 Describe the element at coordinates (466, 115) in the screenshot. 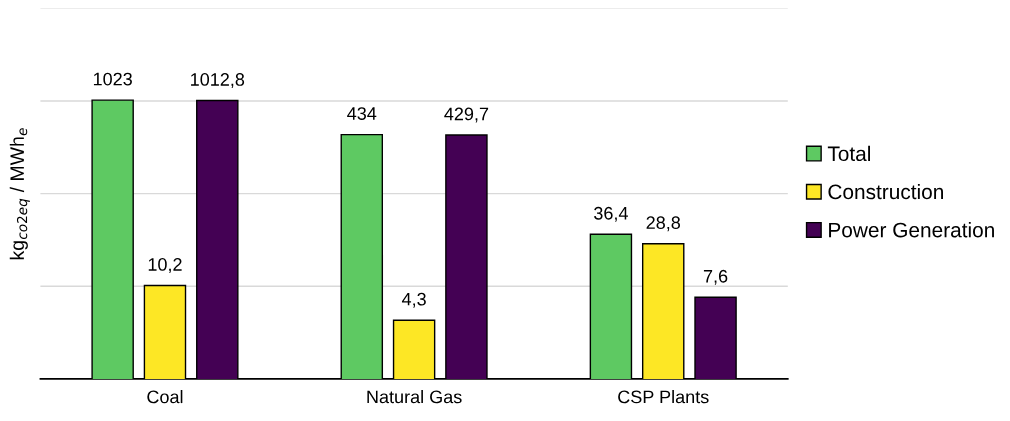

I see `data-label: 429,7` at that location.